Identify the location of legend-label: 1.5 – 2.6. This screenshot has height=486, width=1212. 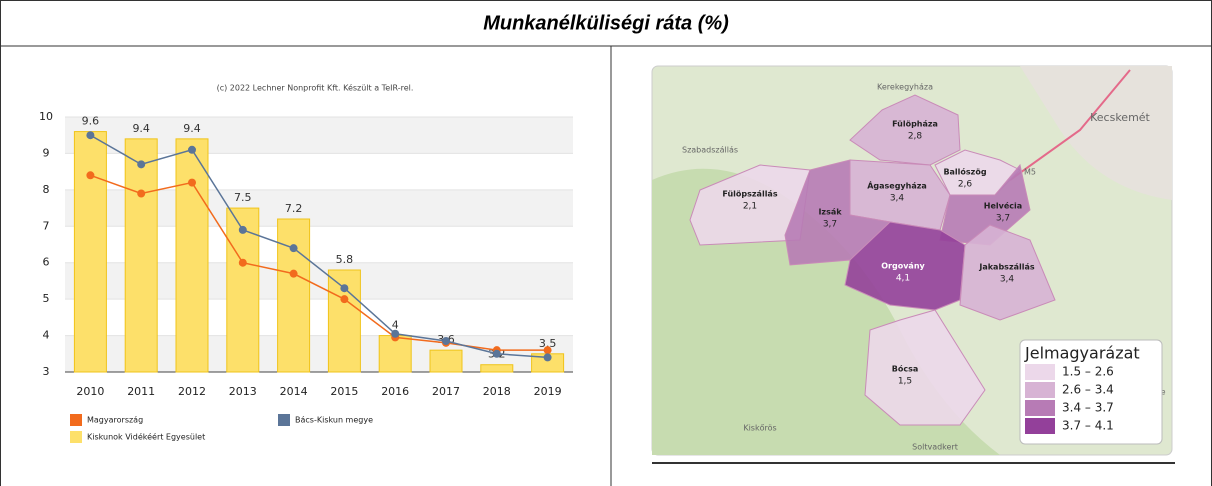
(1088, 372).